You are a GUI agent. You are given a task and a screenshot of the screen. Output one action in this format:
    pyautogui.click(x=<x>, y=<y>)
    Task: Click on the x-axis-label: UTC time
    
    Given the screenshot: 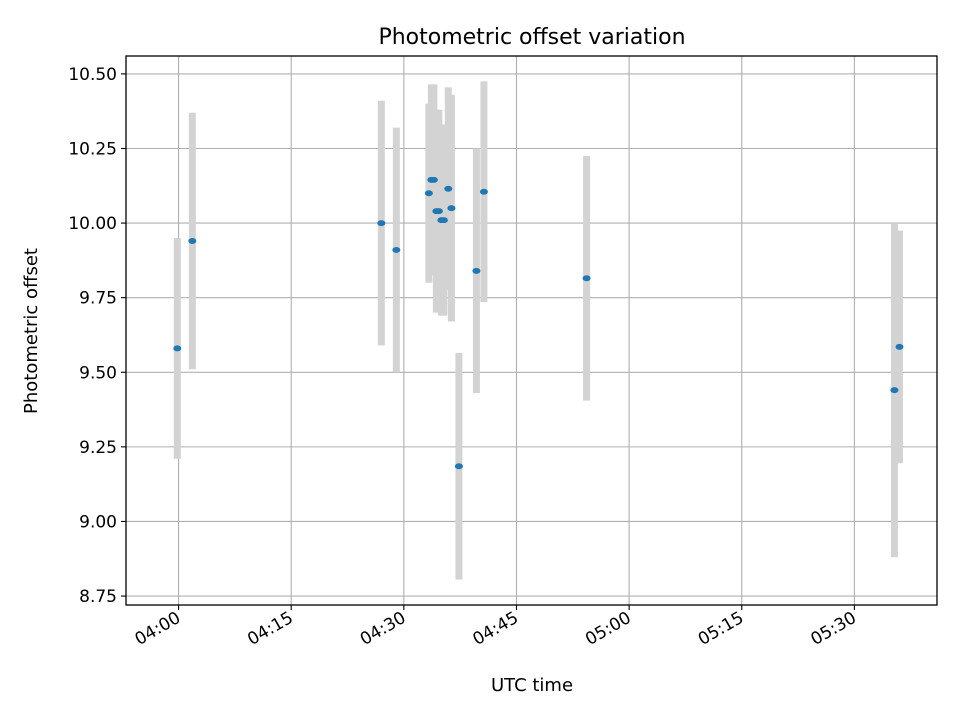 What is the action you would take?
    pyautogui.click(x=532, y=685)
    